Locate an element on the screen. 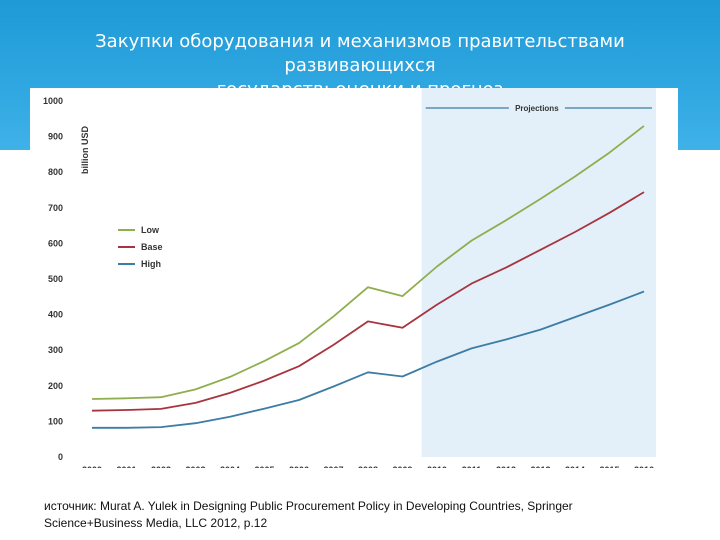  y-tick-label: 1000 is located at coordinates (53, 101).